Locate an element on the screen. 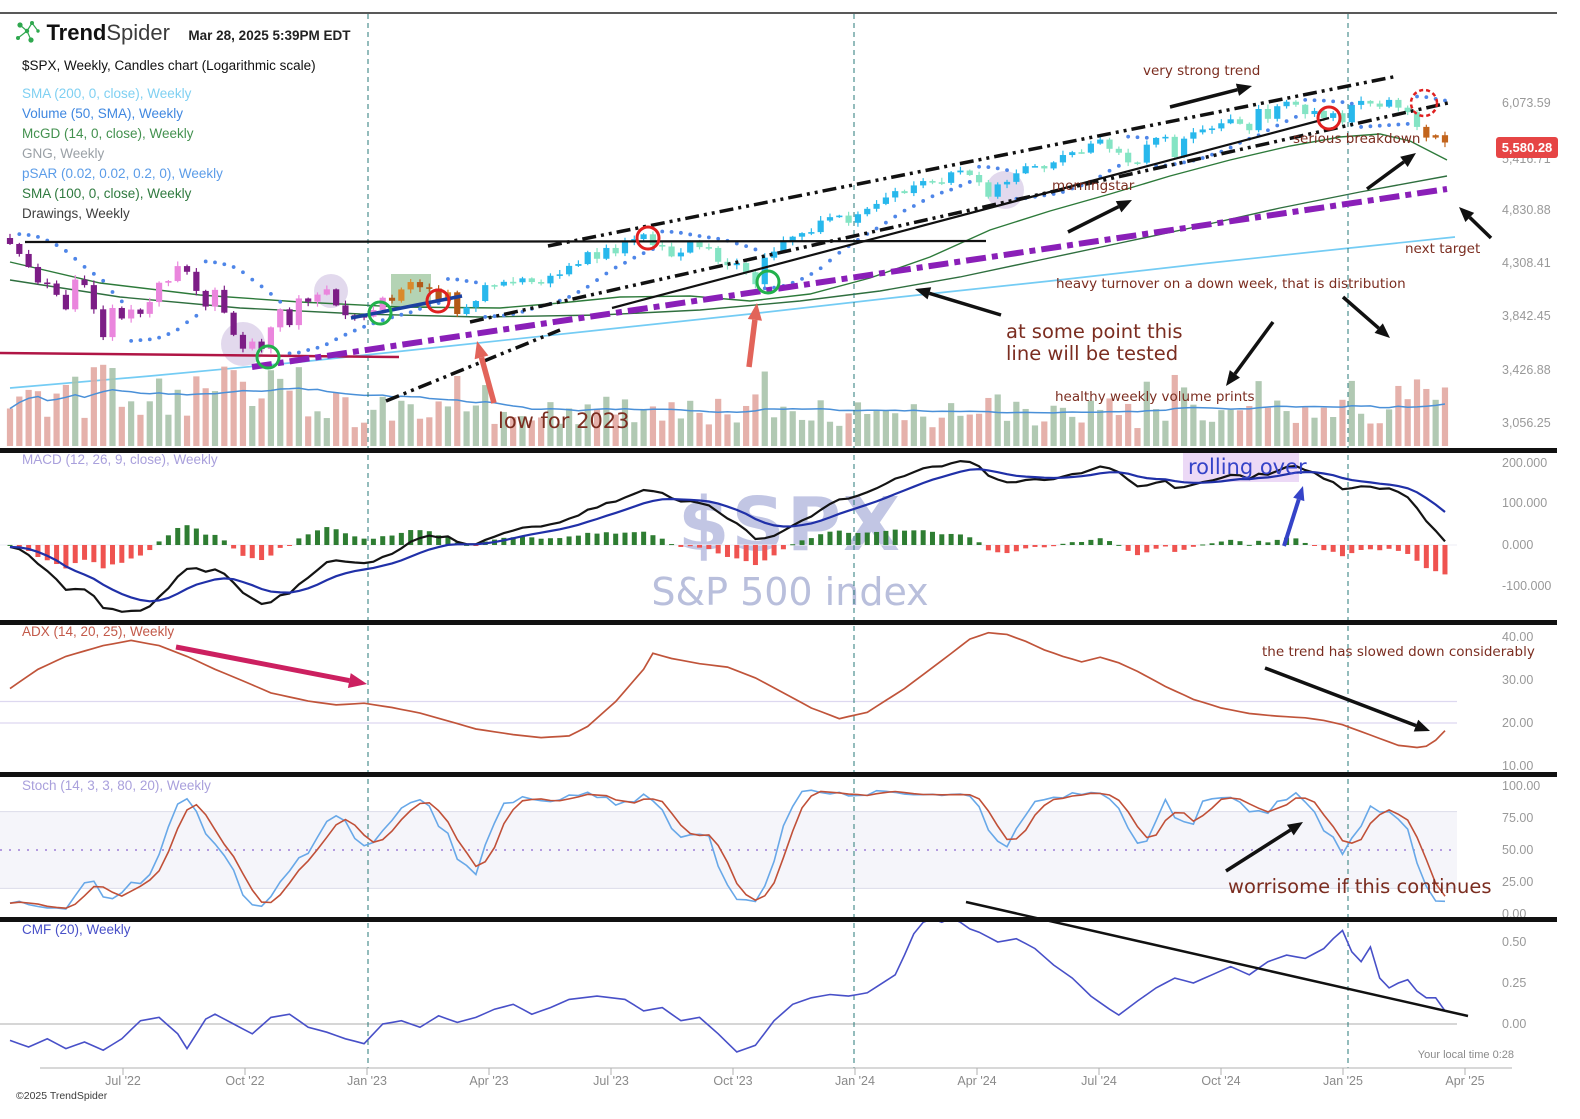 The width and height of the screenshot is (1580, 1119). y-axis-label: 0.25 is located at coordinates (1514, 983).